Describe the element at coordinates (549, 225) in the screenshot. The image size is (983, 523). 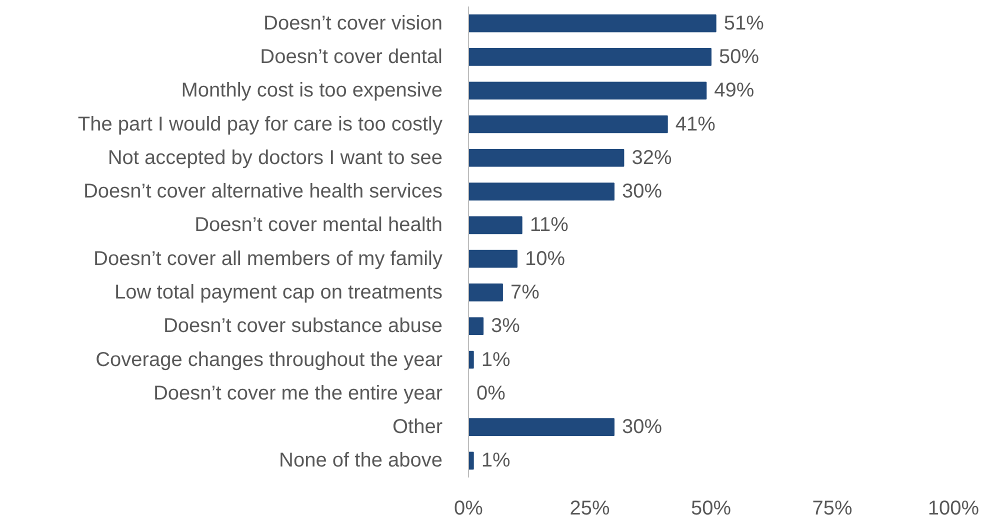
I see `data-label: 11%` at that location.